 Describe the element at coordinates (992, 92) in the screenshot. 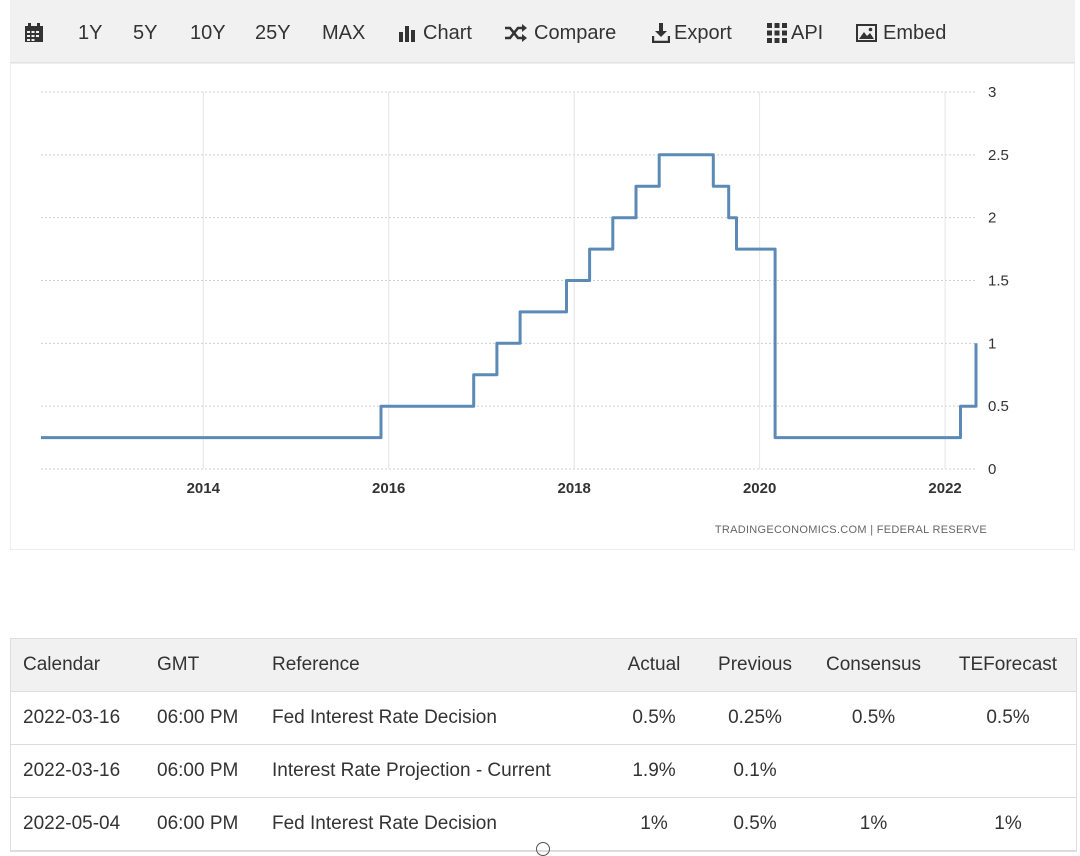

I see `y-tick-label: 3` at that location.